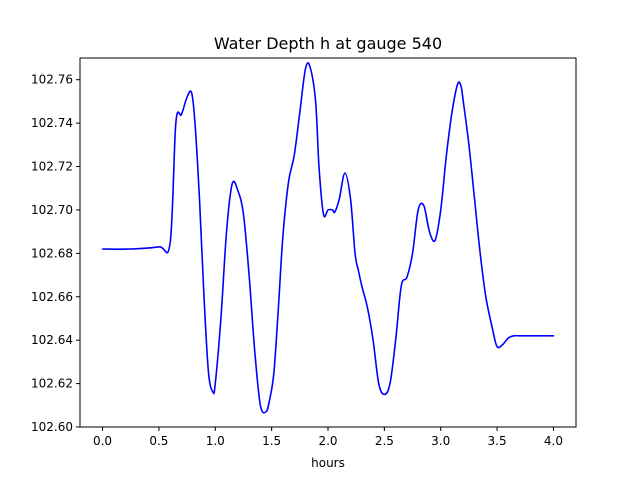 This screenshot has height=480, width=640. What do you see at coordinates (328, 463) in the screenshot?
I see `x-axis-label: hours` at bounding box center [328, 463].